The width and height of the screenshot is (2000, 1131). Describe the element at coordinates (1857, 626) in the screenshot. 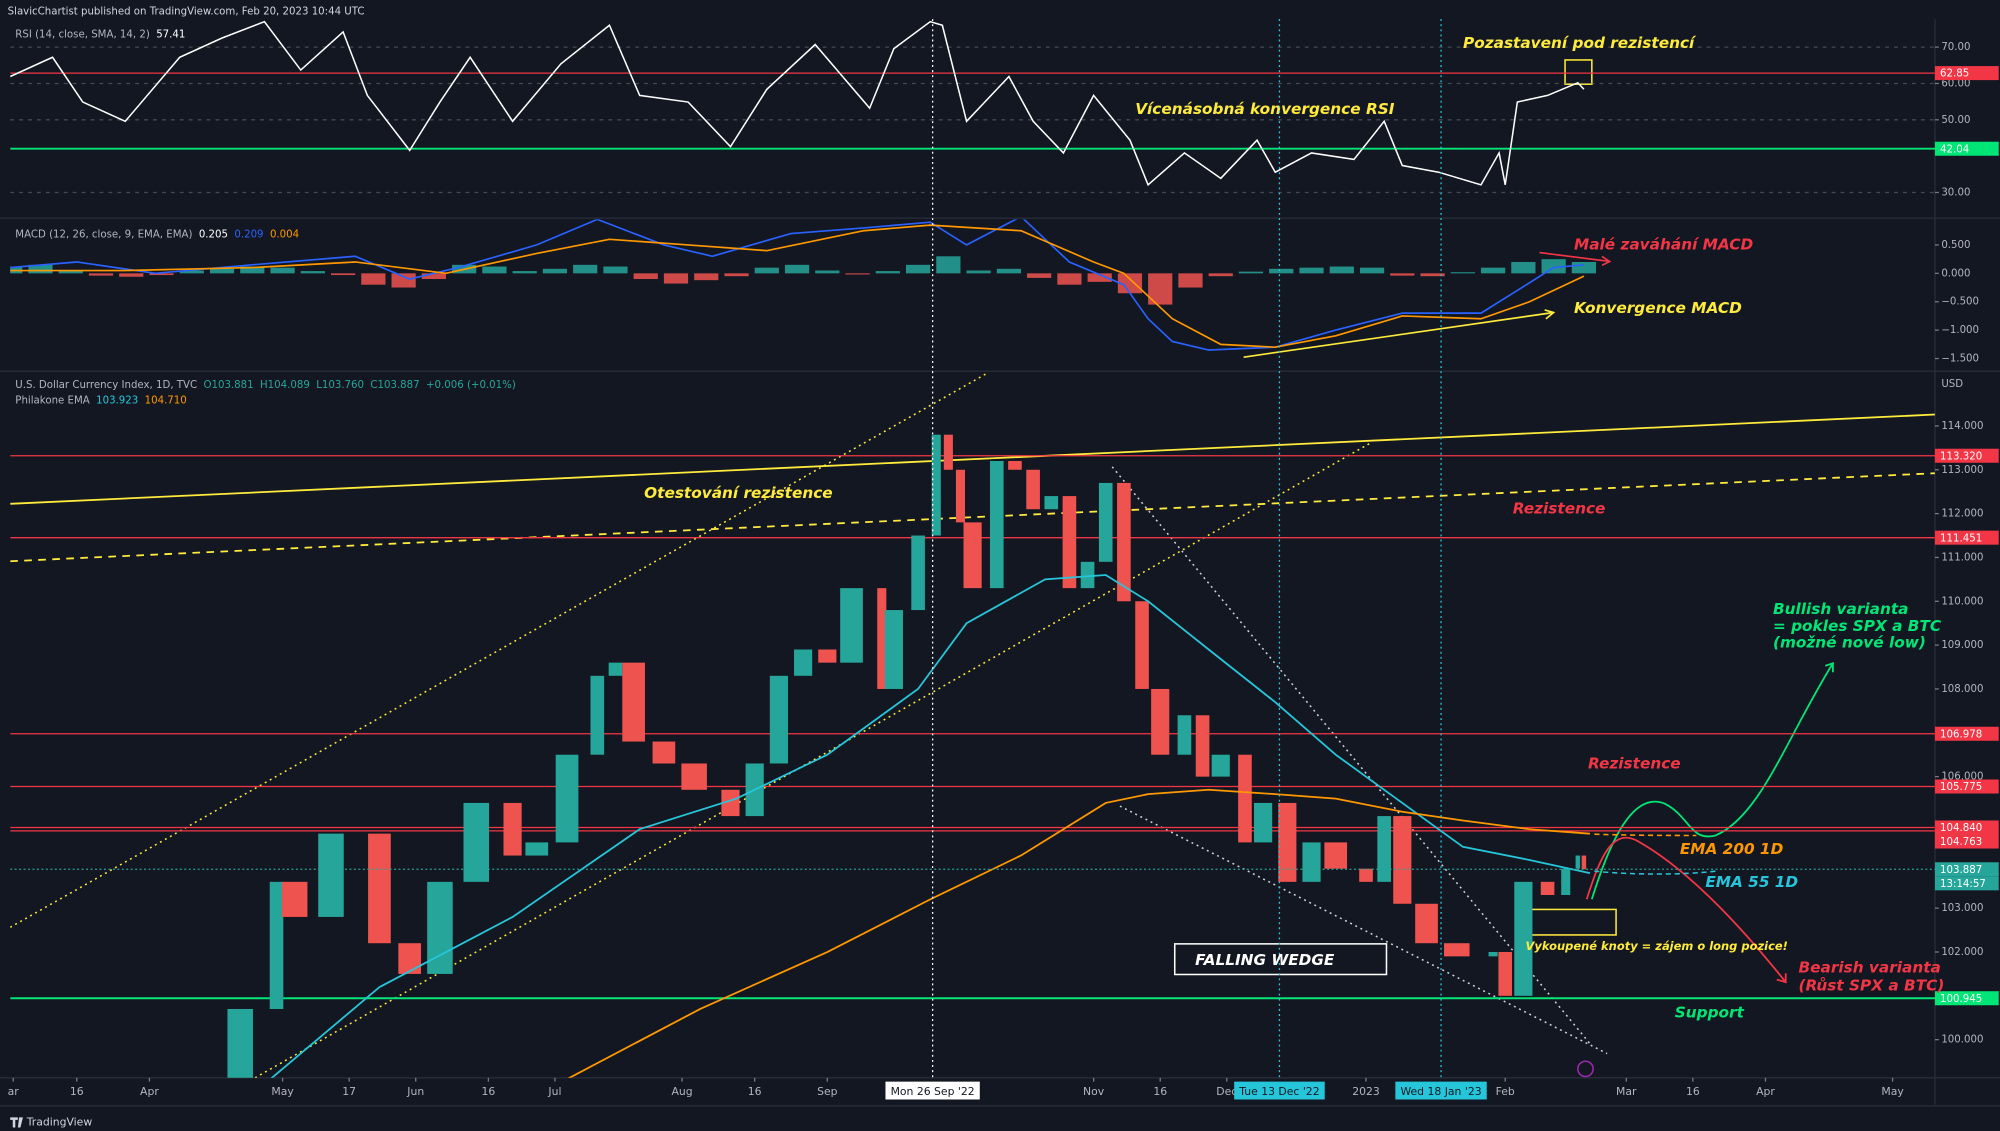

I see `annotation: = pokles SPX a BTC` at that location.